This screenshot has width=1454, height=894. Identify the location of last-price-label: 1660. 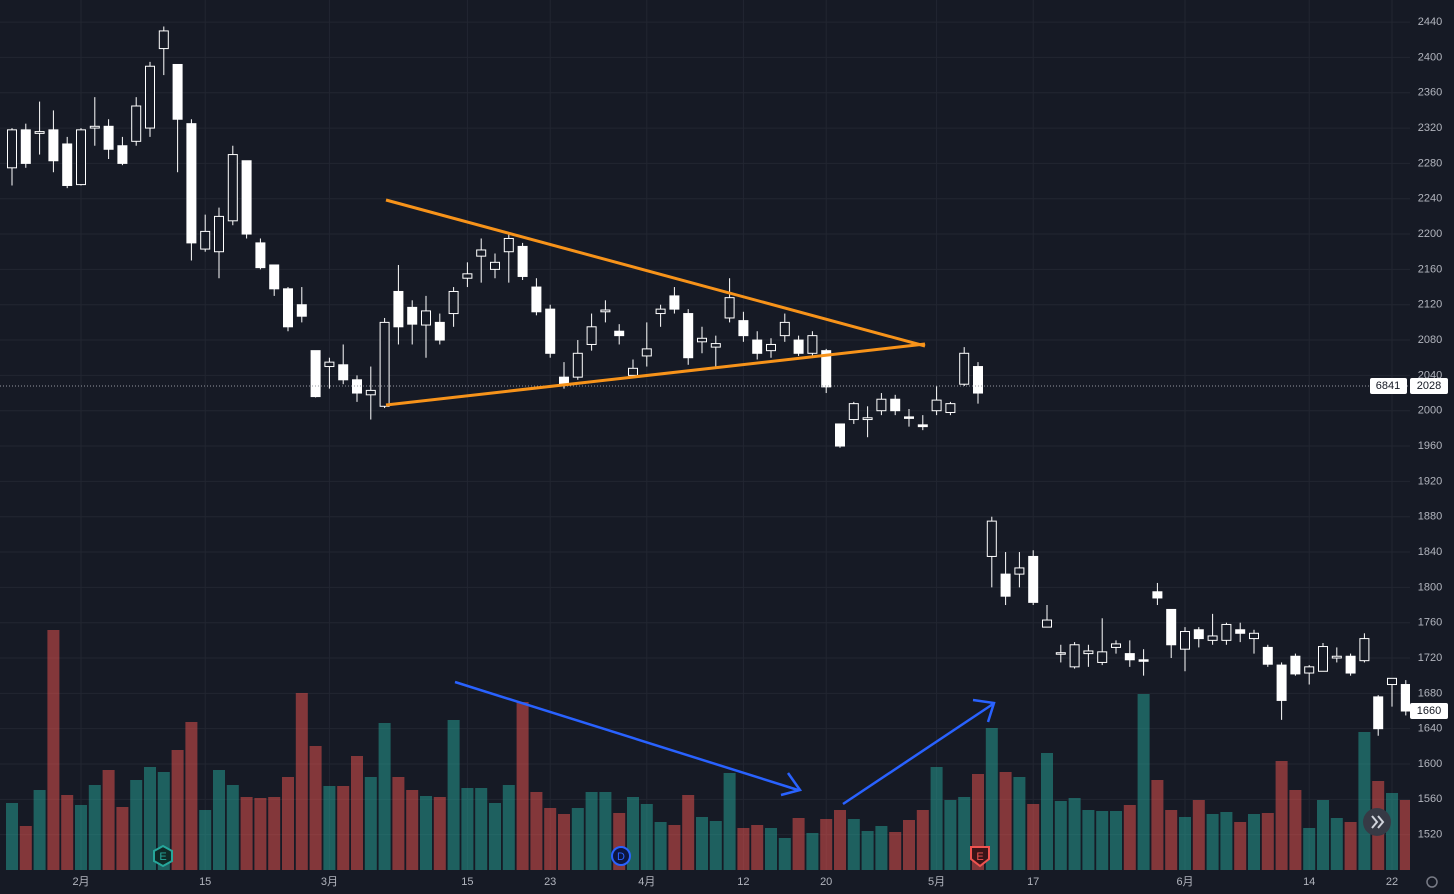
(1429, 711).